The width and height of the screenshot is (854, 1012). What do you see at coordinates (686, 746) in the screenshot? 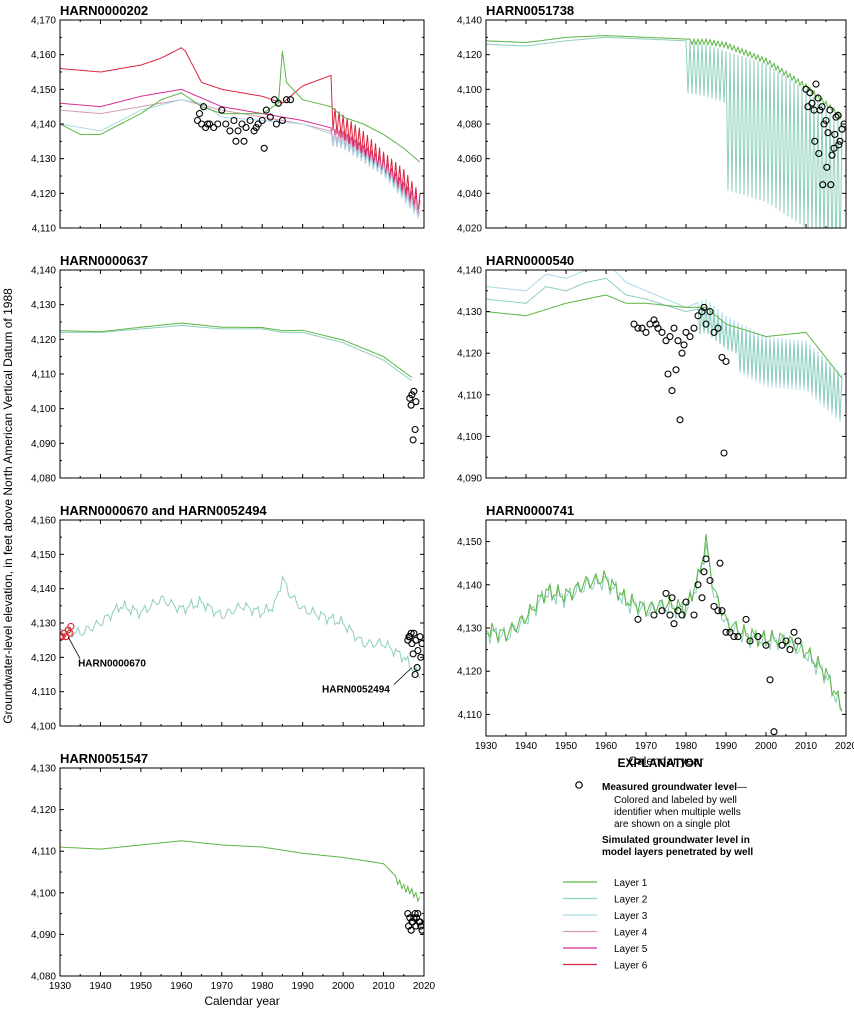
I see `x-tick-label: 1980` at bounding box center [686, 746].